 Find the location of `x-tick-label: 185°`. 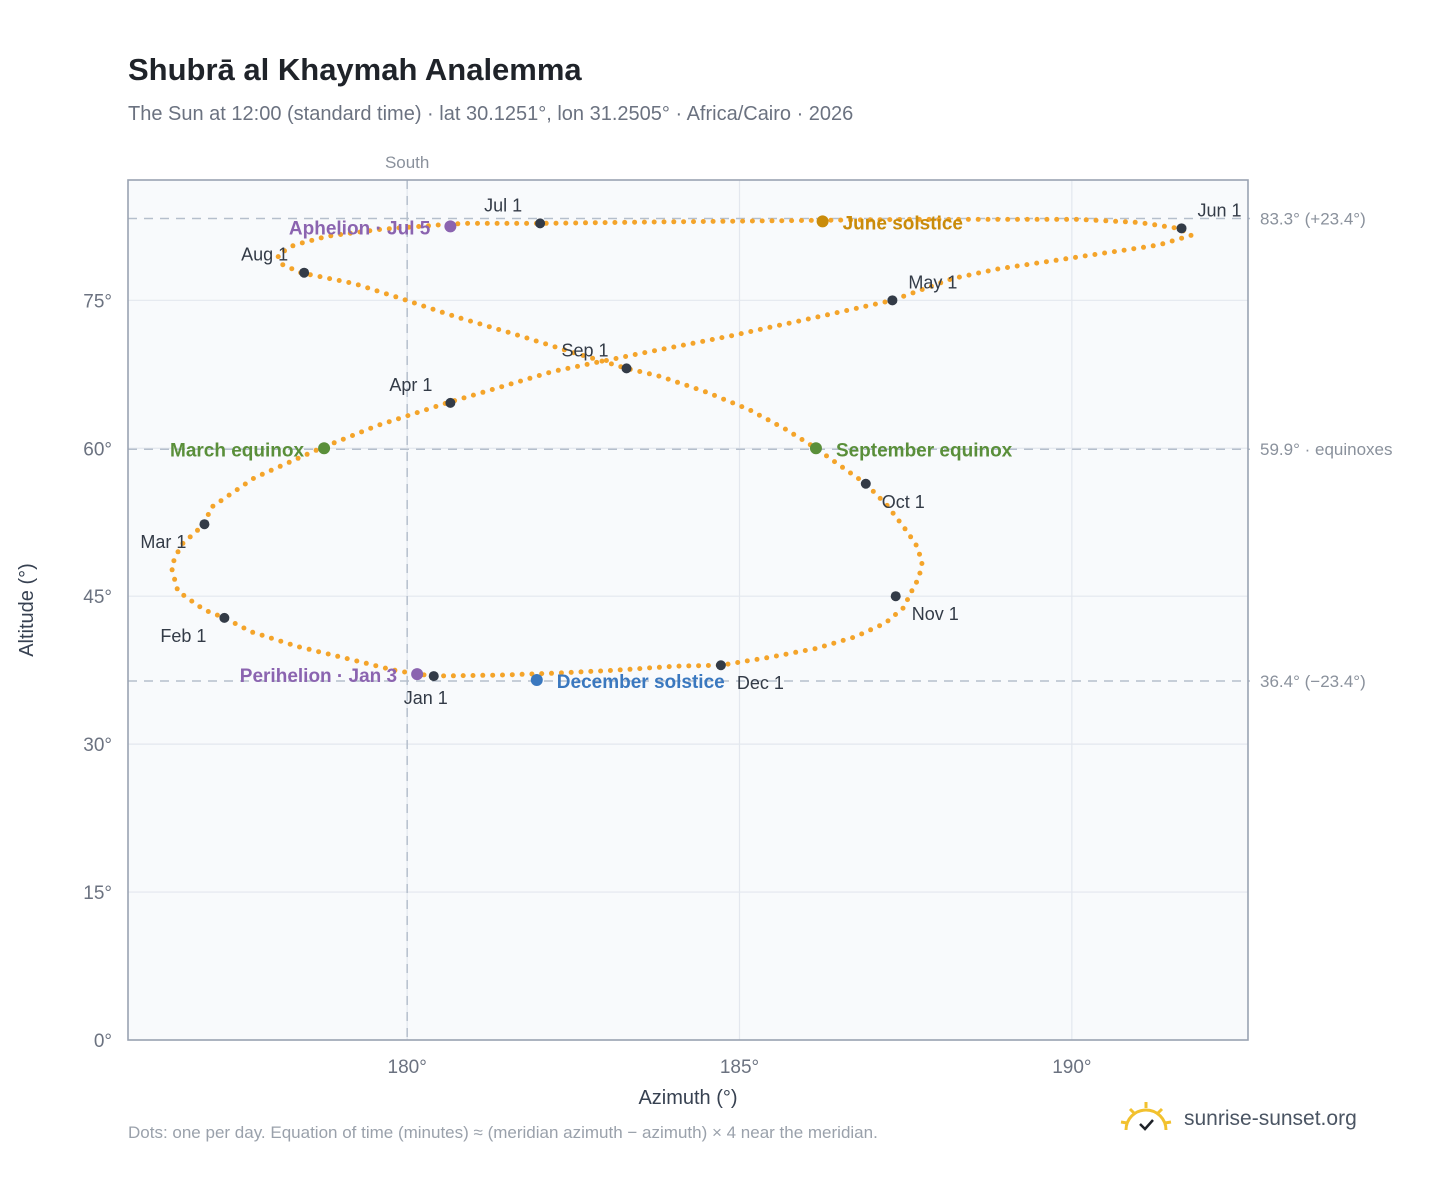

x-tick-label: 185° is located at coordinates (739, 1067).